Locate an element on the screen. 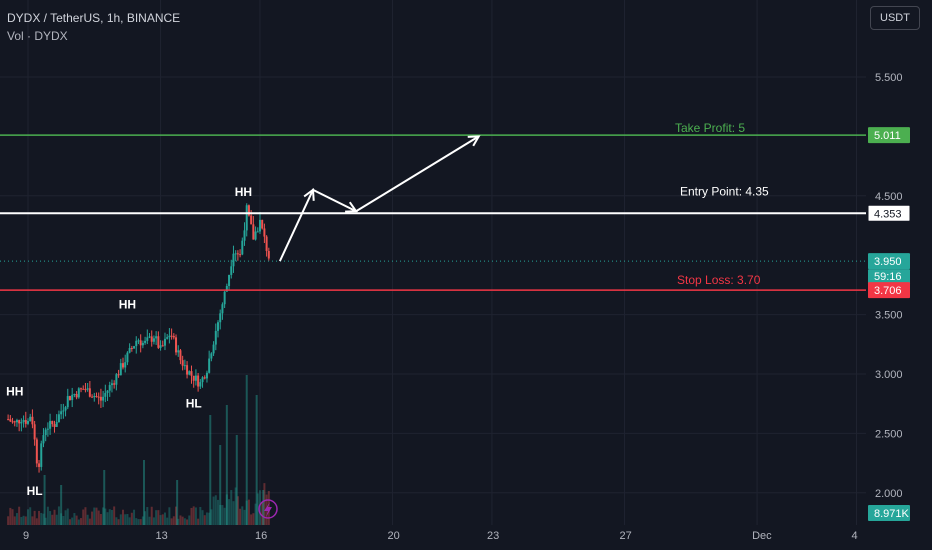 This screenshot has height=550, width=932. countdown-badge: 59:16 is located at coordinates (888, 277).